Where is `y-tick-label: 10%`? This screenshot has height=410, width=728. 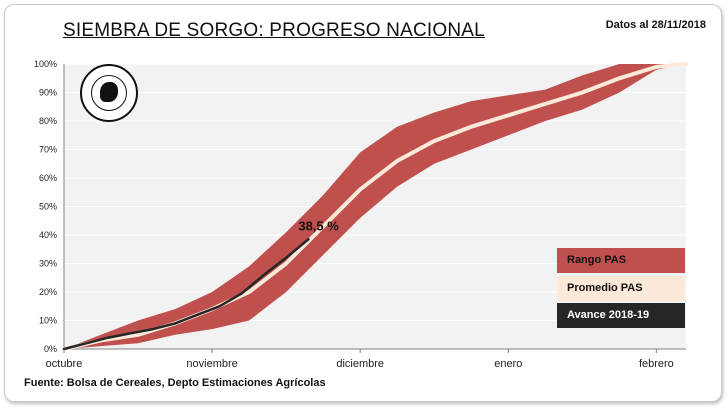 y-tick-label: 10% is located at coordinates (48, 321).